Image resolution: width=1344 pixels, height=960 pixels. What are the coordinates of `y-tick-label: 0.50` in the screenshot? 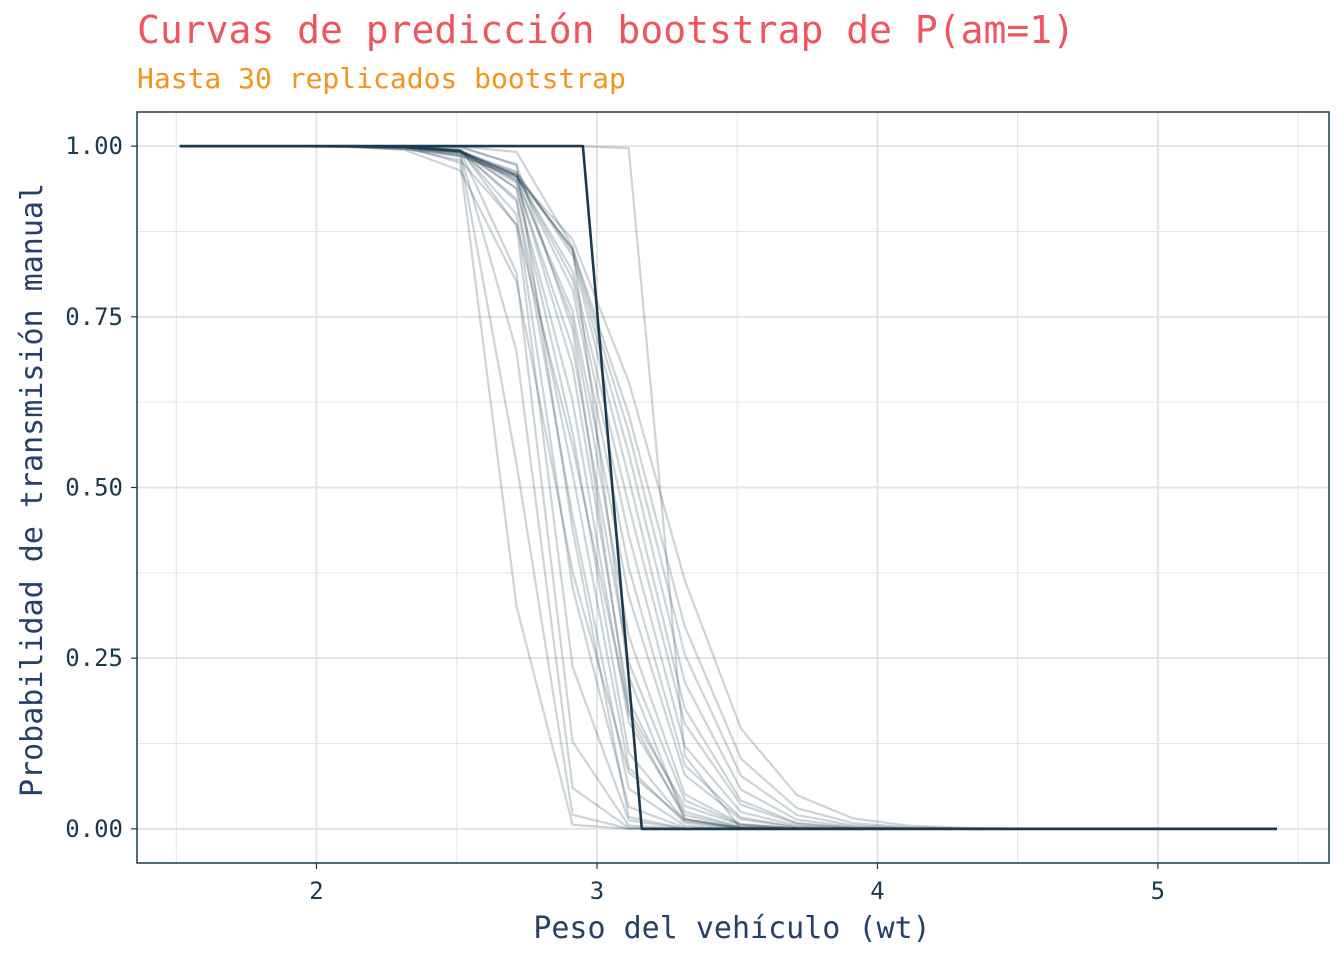 It's located at (94, 488).